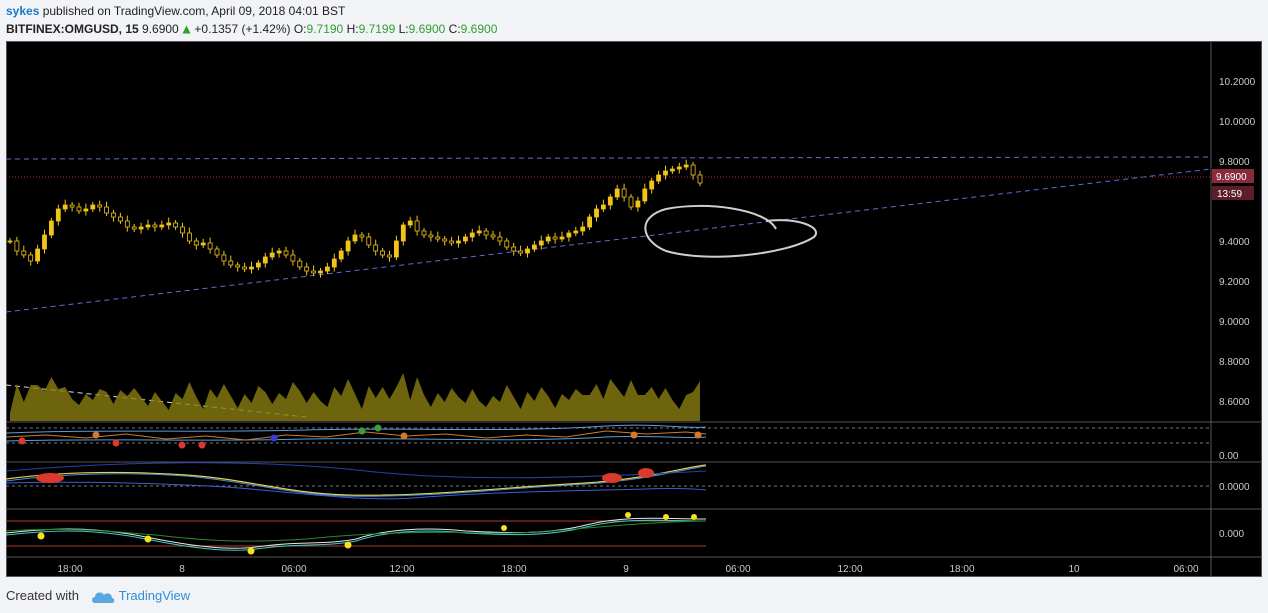 The height and width of the screenshot is (613, 1268). I want to click on symbol-label: BITFINEX:OMGUSD, 15, so click(72, 29).